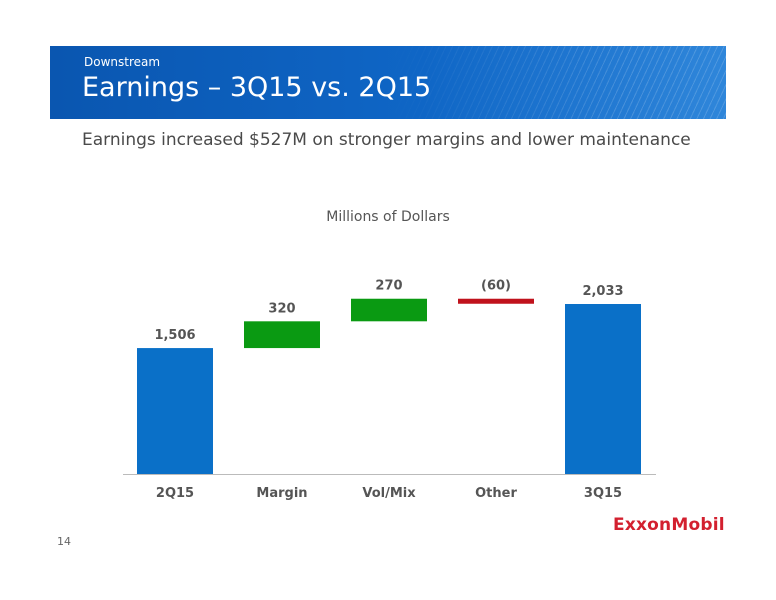 This screenshot has height=600, width=776. I want to click on category-label: Vol/Mix, so click(389, 493).